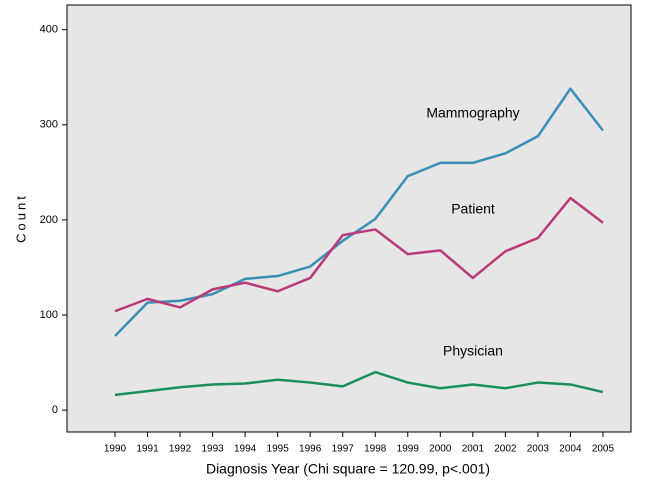  I want to click on series-label: Mammography, so click(472, 113).